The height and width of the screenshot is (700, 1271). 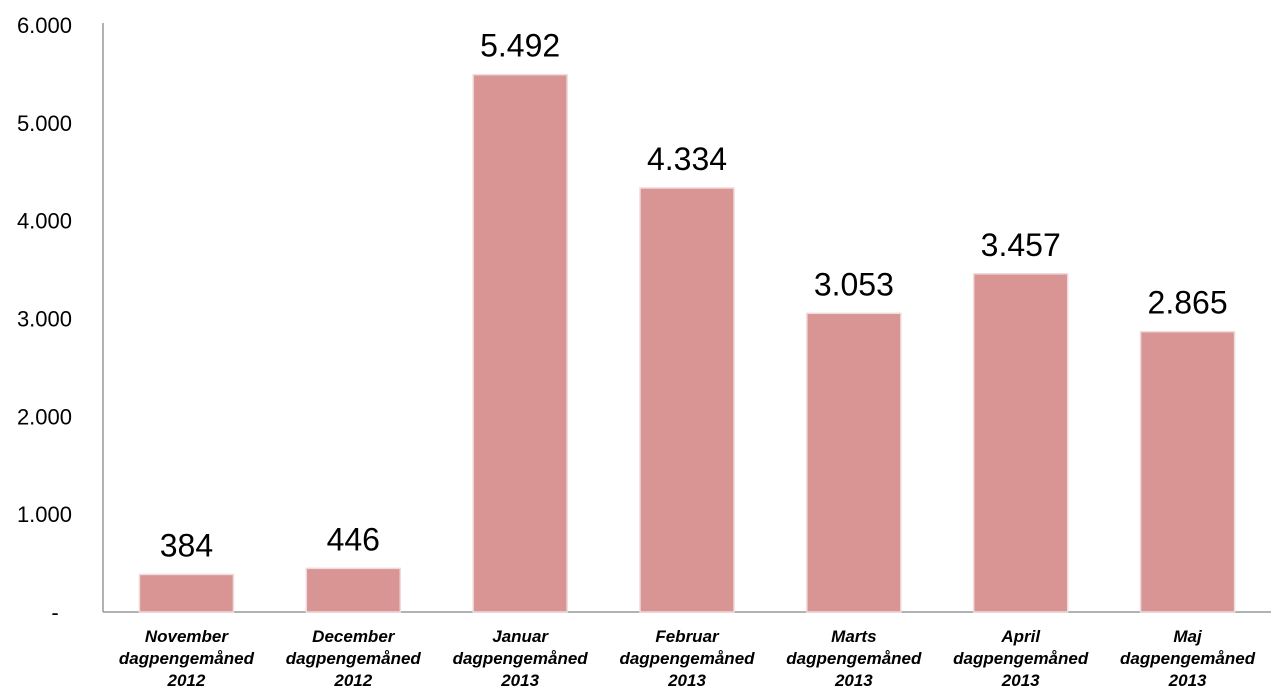 What do you see at coordinates (854, 658) in the screenshot?
I see `x-category-label: Marts dagpengemåned 2013` at bounding box center [854, 658].